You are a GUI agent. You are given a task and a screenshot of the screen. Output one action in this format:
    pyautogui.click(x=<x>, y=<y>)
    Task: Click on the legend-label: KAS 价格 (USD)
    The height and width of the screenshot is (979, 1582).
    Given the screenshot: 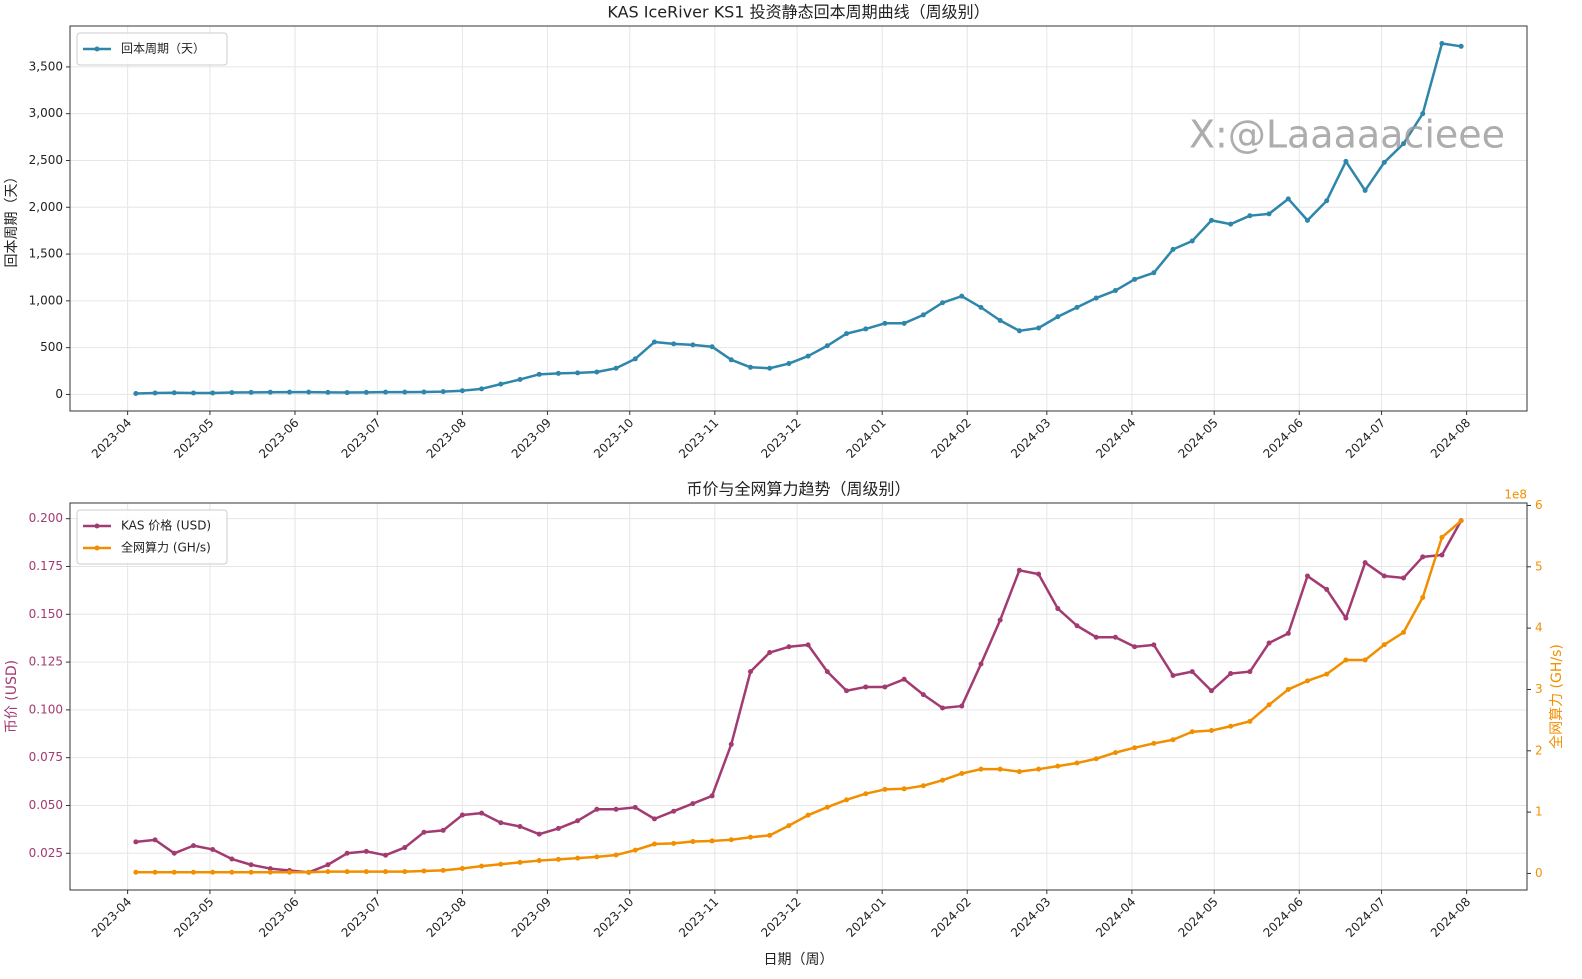 What is the action you would take?
    pyautogui.click(x=166, y=525)
    